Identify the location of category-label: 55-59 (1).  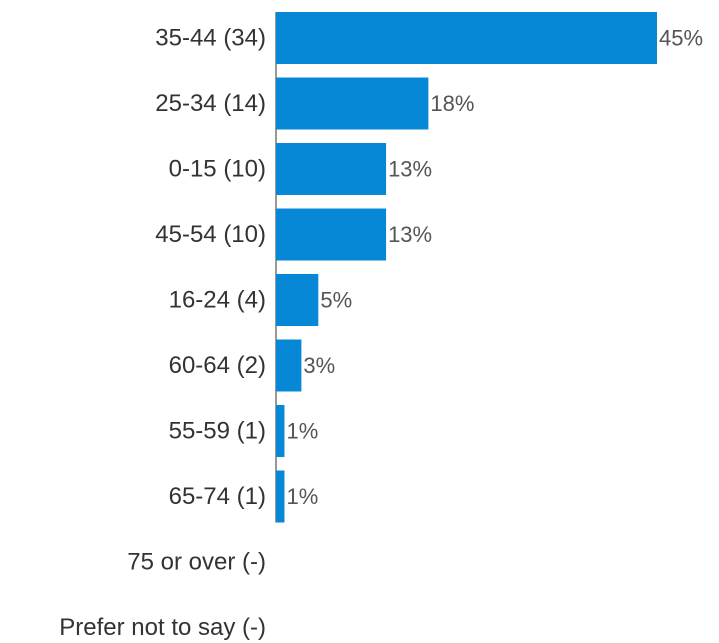
(217, 431).